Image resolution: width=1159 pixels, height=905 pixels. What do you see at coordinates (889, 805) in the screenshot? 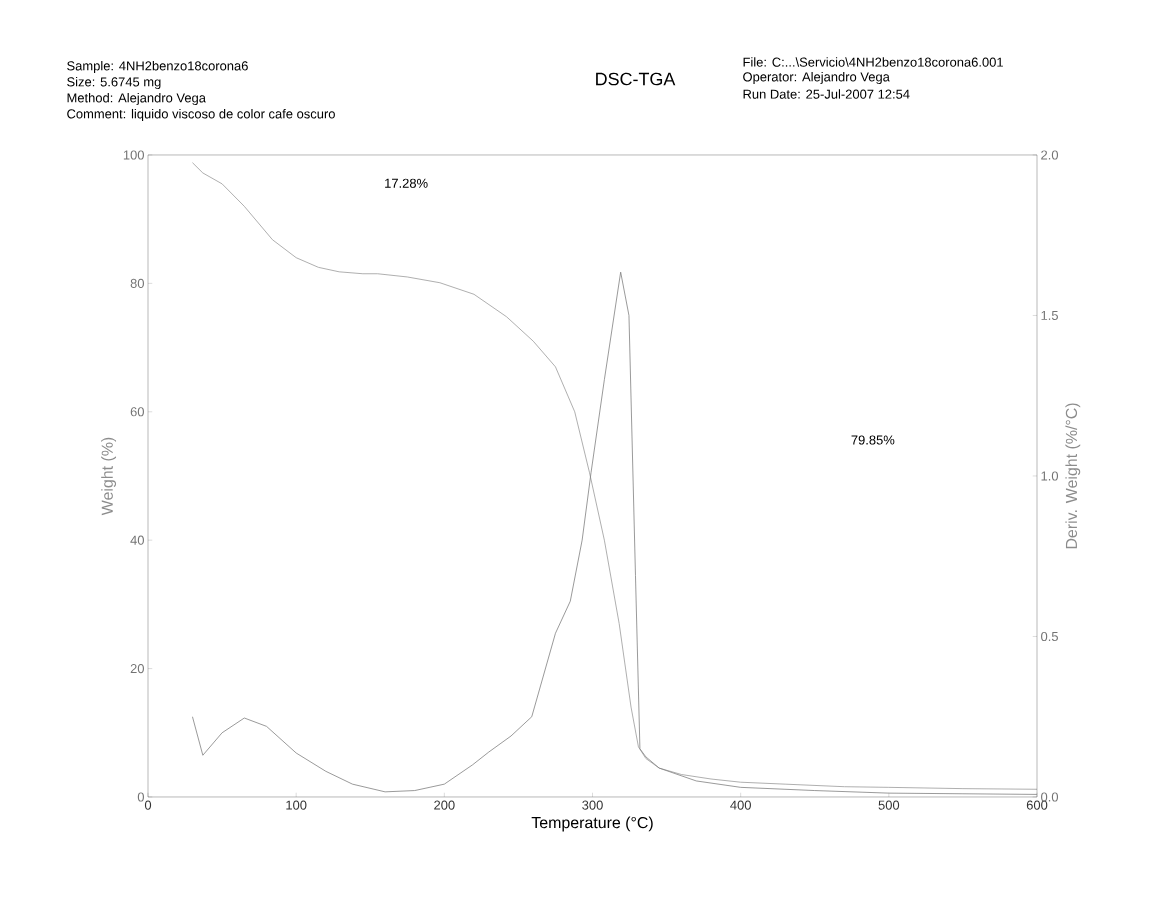
I see `x-tick-label: 500` at bounding box center [889, 805].